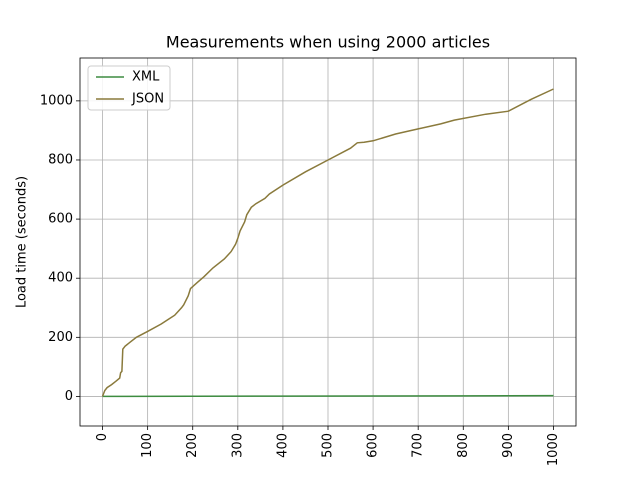 The height and width of the screenshot is (480, 640). Describe the element at coordinates (102, 437) in the screenshot. I see `x-tick-label: 0` at that location.